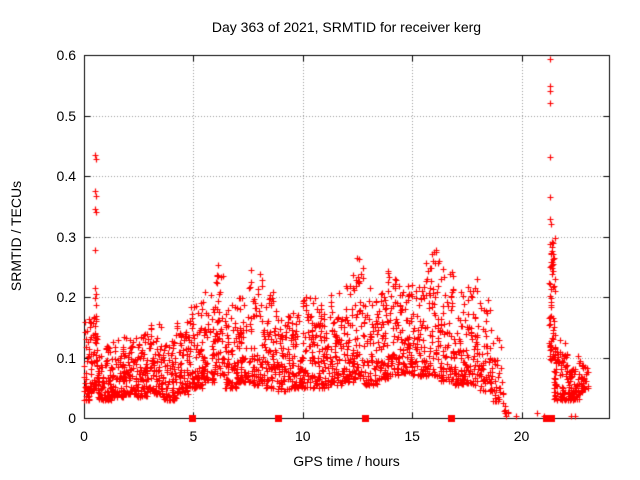 The height and width of the screenshot is (480, 640). What do you see at coordinates (84, 436) in the screenshot?
I see `x-tick-label: 0` at bounding box center [84, 436].